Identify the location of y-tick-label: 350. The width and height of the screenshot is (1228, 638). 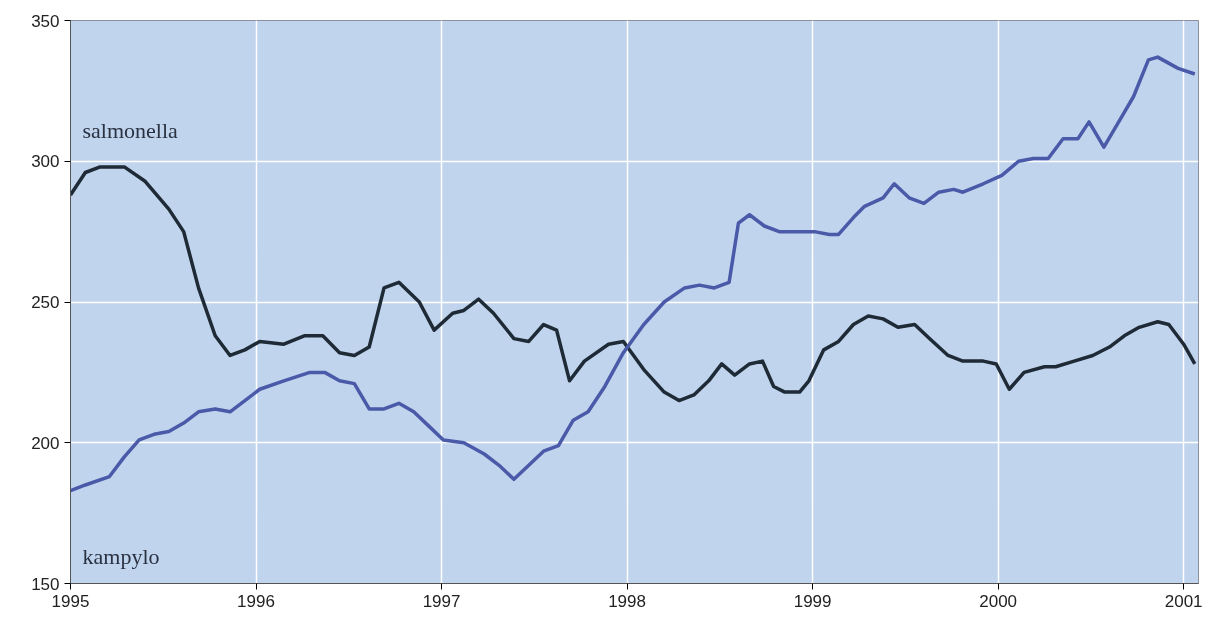
(45, 21).